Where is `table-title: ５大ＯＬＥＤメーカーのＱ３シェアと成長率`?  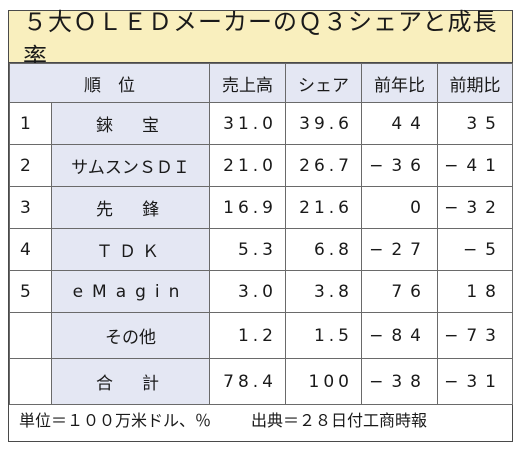 table-title: ５大ＯＬＥＤメーカーのＱ３シェアと成長率 is located at coordinates (260, 39).